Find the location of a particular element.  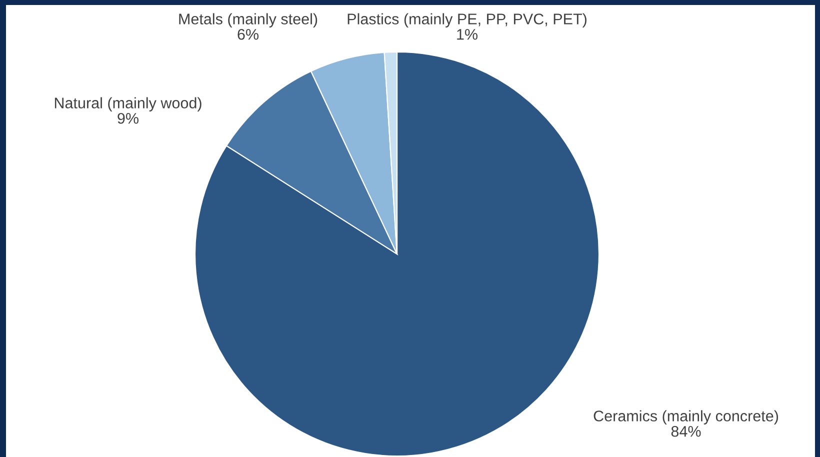

data-label: 9% is located at coordinates (128, 118).